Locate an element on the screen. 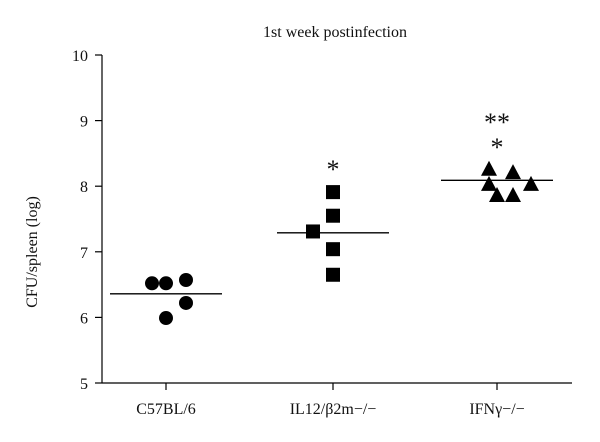 The image size is (600, 442). chart-title: 1st week postinfection is located at coordinates (335, 32).